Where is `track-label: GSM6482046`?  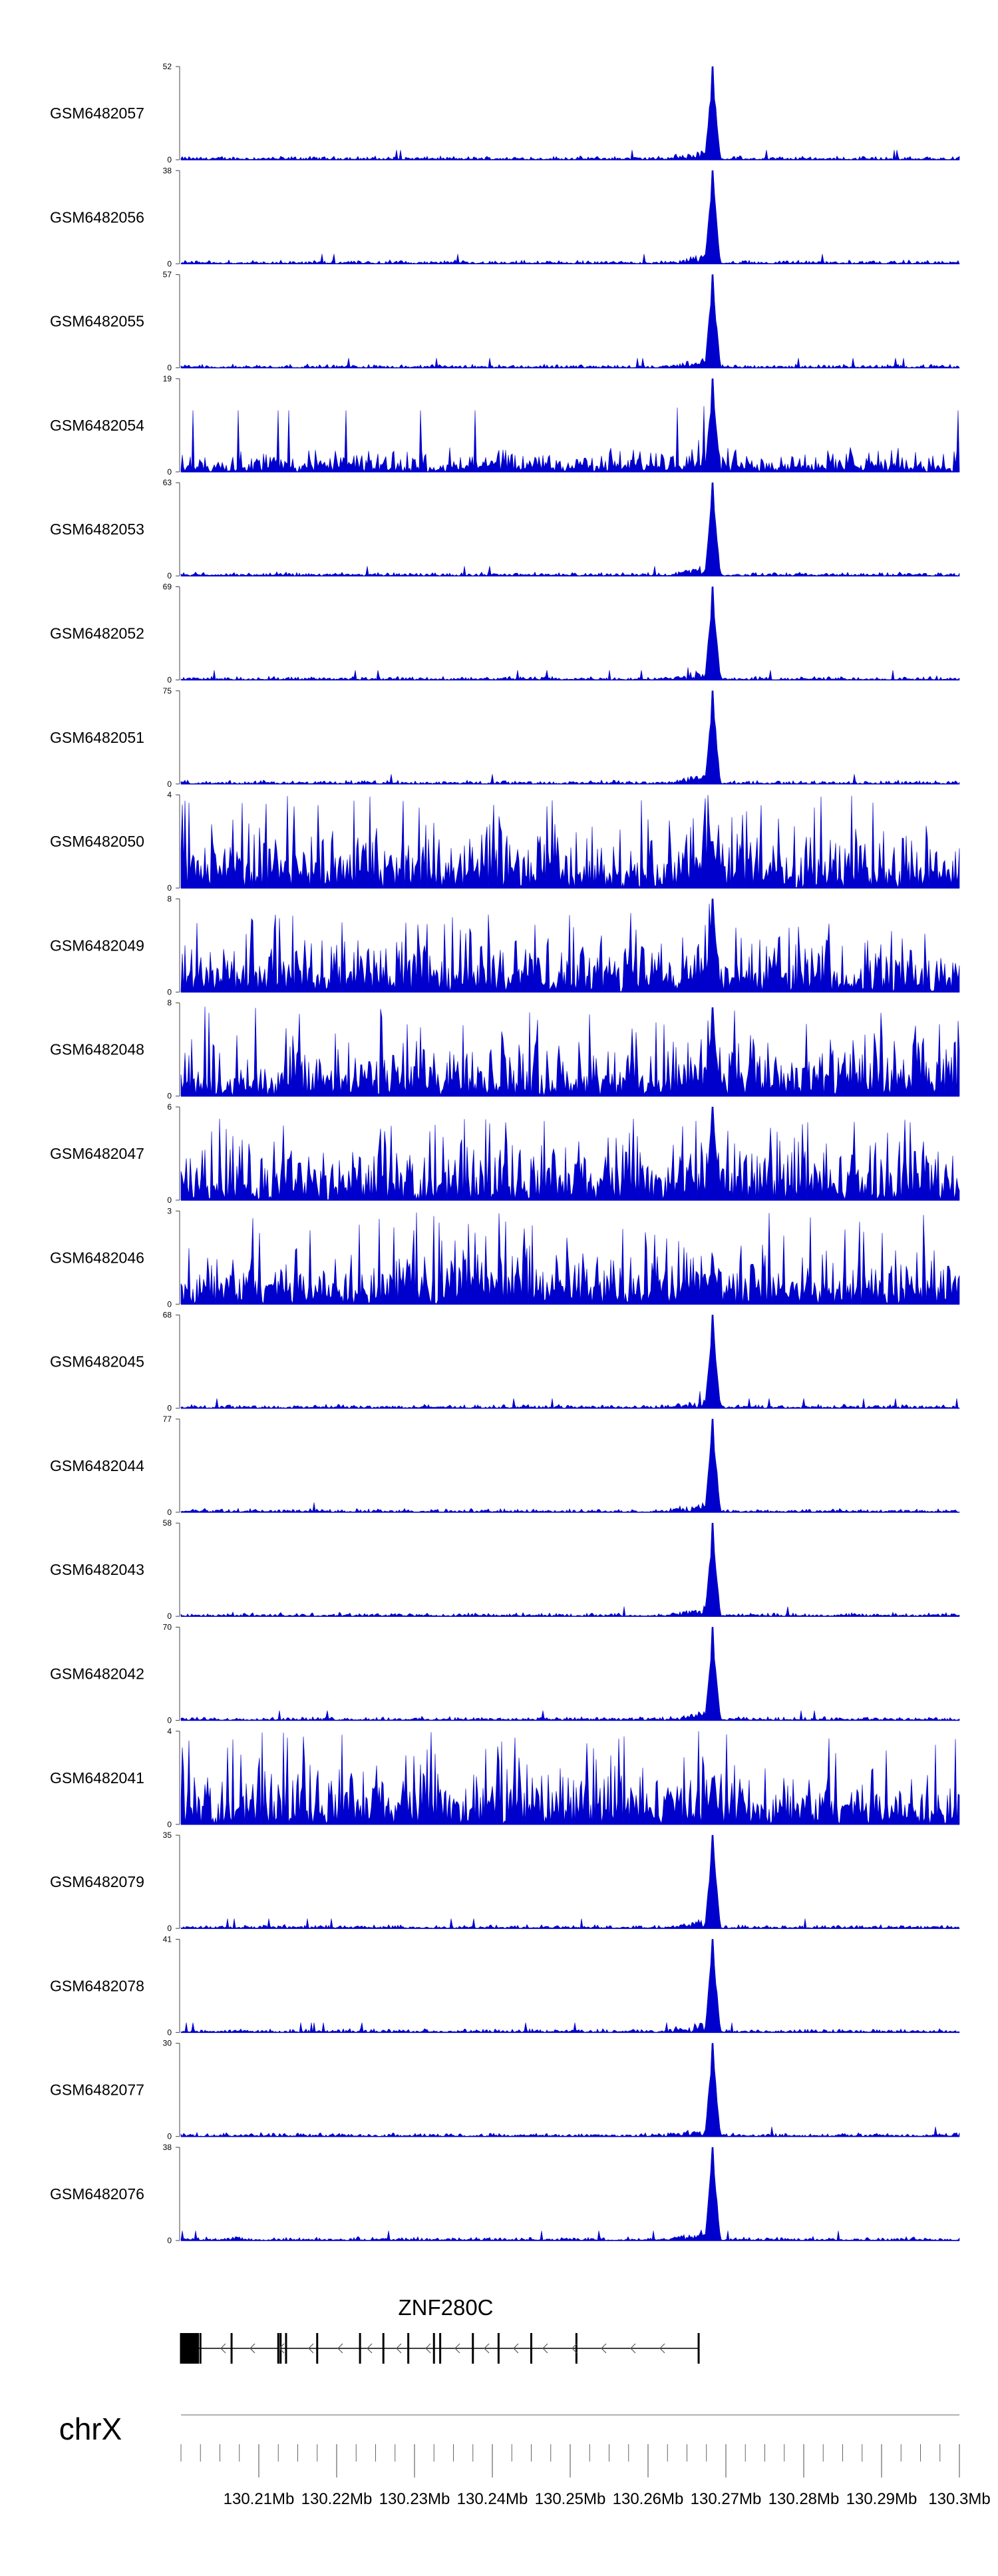 track-label: GSM6482046 is located at coordinates (97, 1257).